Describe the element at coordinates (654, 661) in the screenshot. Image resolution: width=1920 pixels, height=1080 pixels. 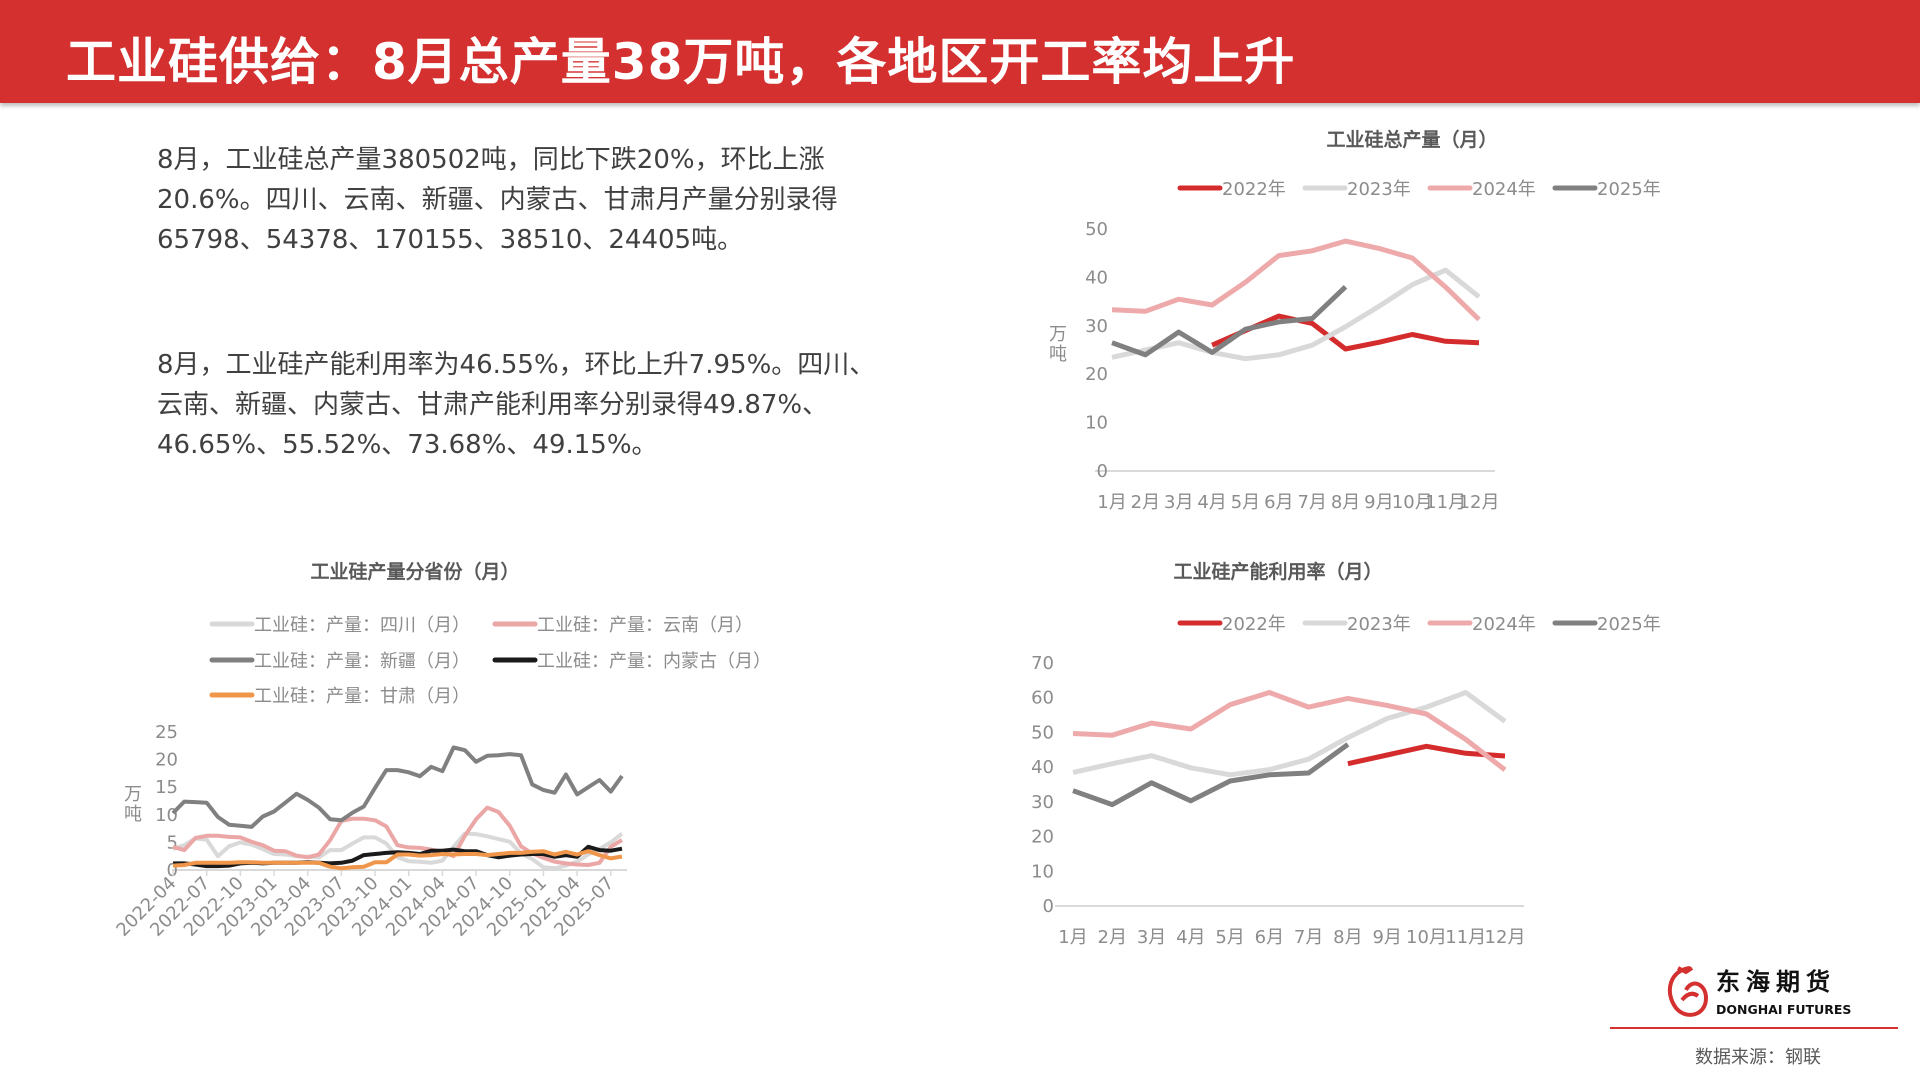
I see `legend-label: 工业硅：产量：内蒙古（月）` at that location.